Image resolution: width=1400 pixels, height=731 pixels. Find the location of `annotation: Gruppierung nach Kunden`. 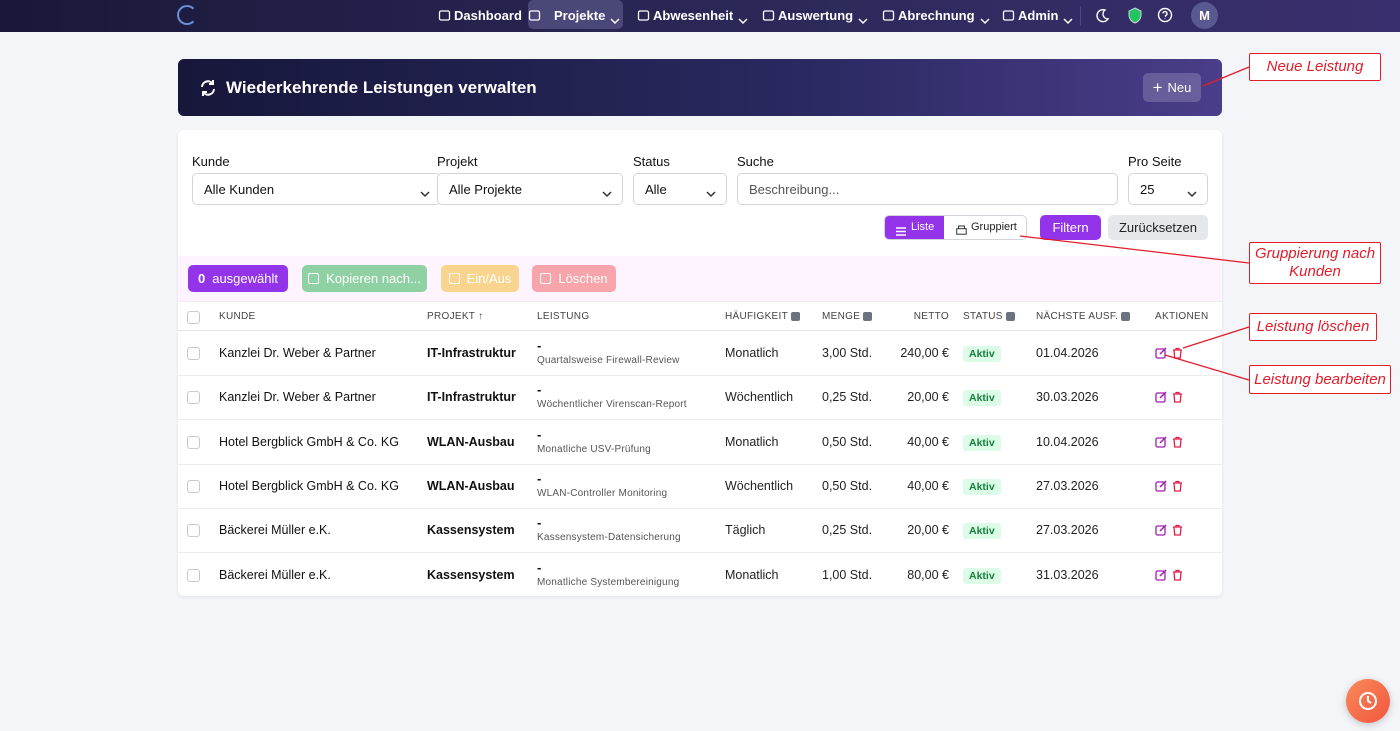

annotation: Gruppierung nach Kunden is located at coordinates (1315, 263).